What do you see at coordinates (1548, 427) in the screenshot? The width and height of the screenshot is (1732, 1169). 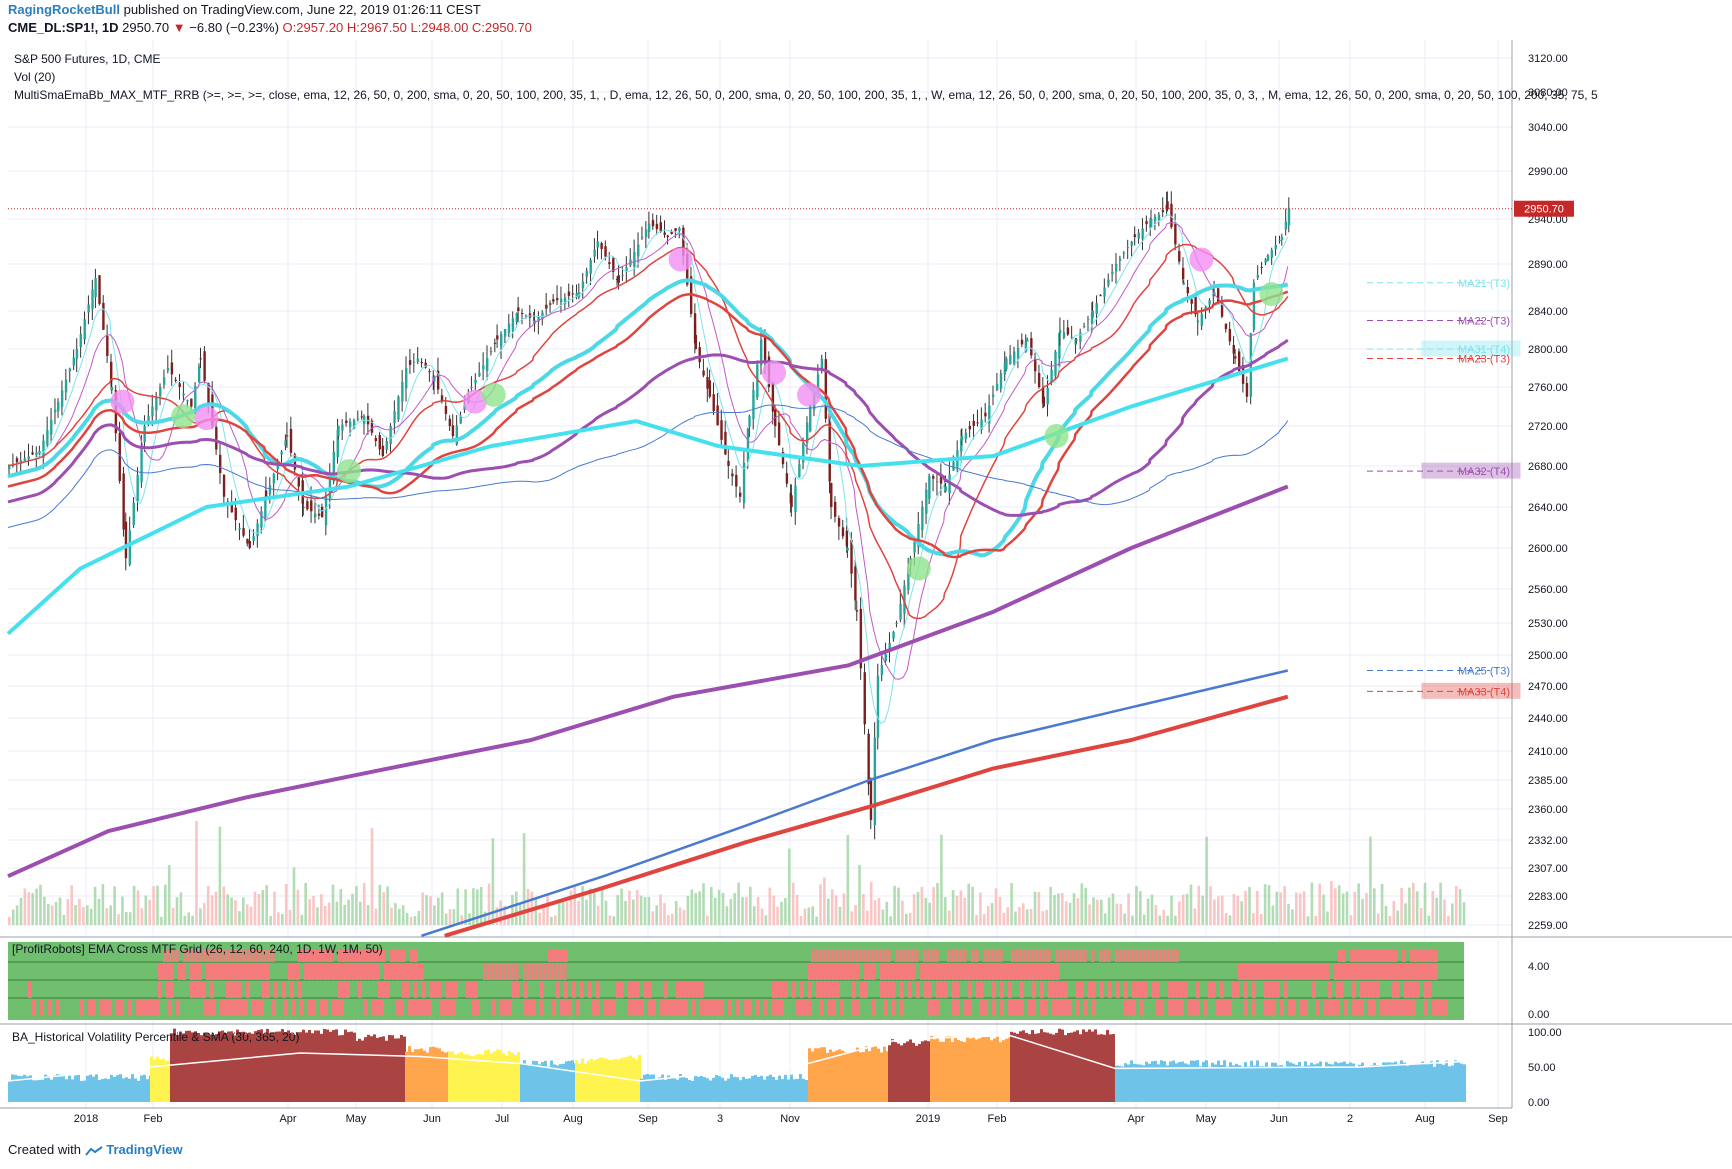 I see `price-tick-label: 2720.00` at bounding box center [1548, 427].